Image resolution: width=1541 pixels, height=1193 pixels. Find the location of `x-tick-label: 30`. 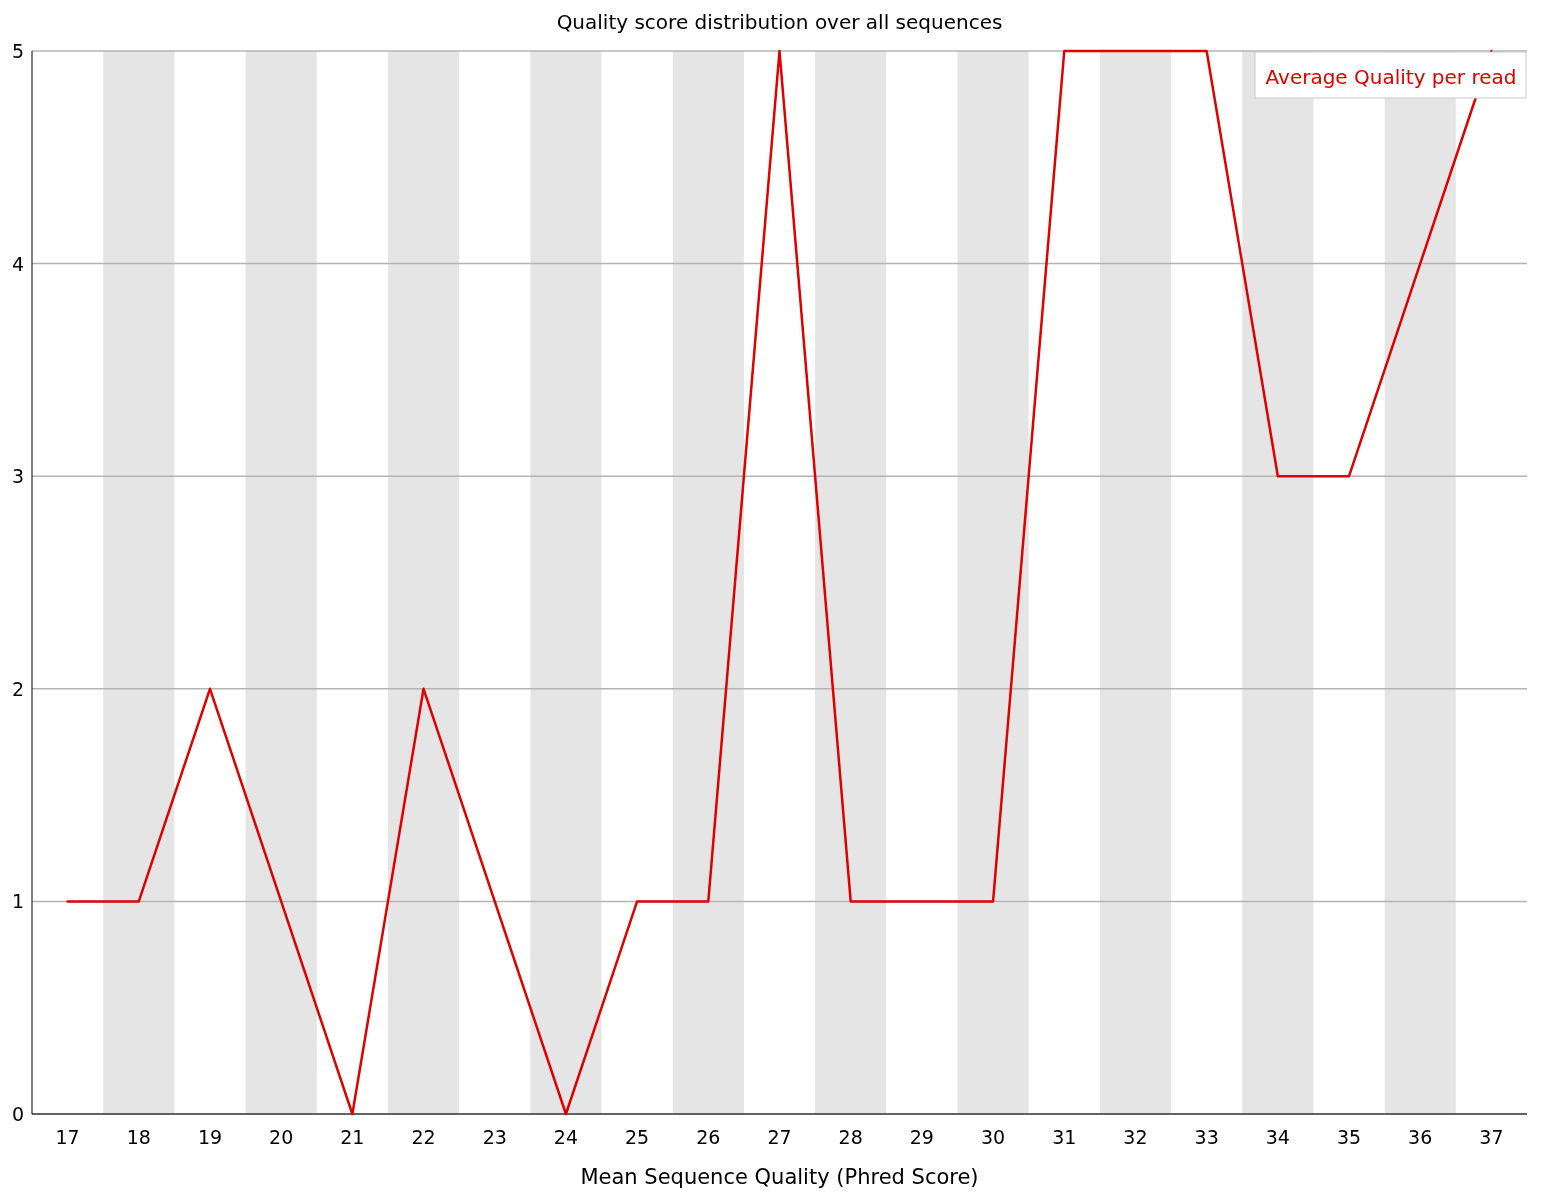

x-tick-label: 30 is located at coordinates (993, 1137).